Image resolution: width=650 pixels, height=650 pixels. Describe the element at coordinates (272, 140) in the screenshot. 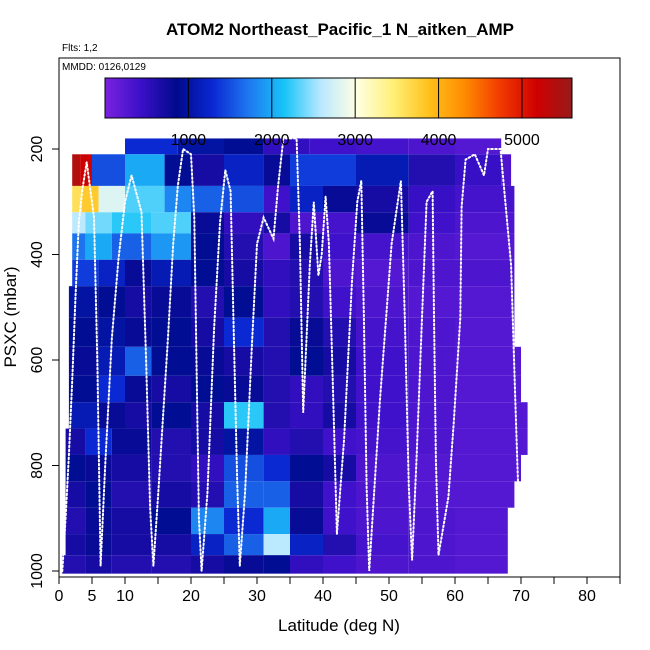

I see `colorbar-tick-label: 2000` at that location.